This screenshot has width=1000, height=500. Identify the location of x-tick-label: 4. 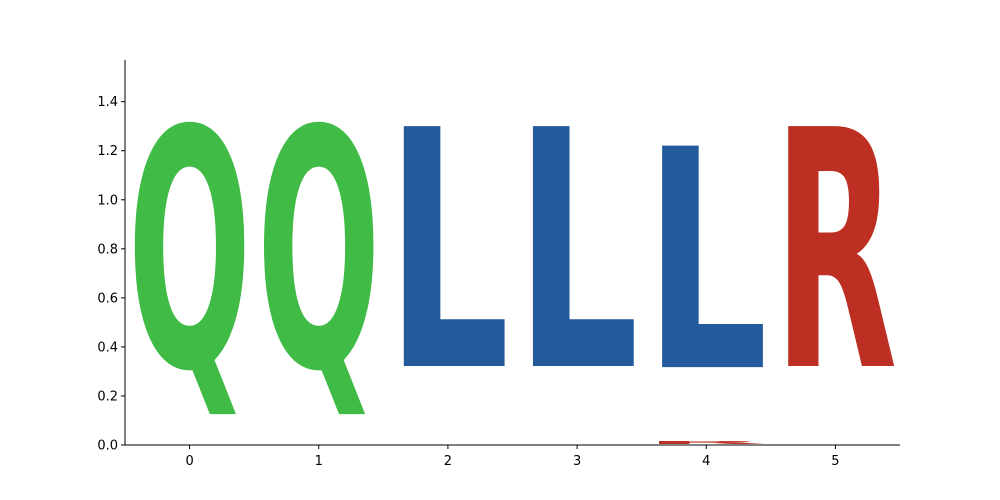
(706, 461).